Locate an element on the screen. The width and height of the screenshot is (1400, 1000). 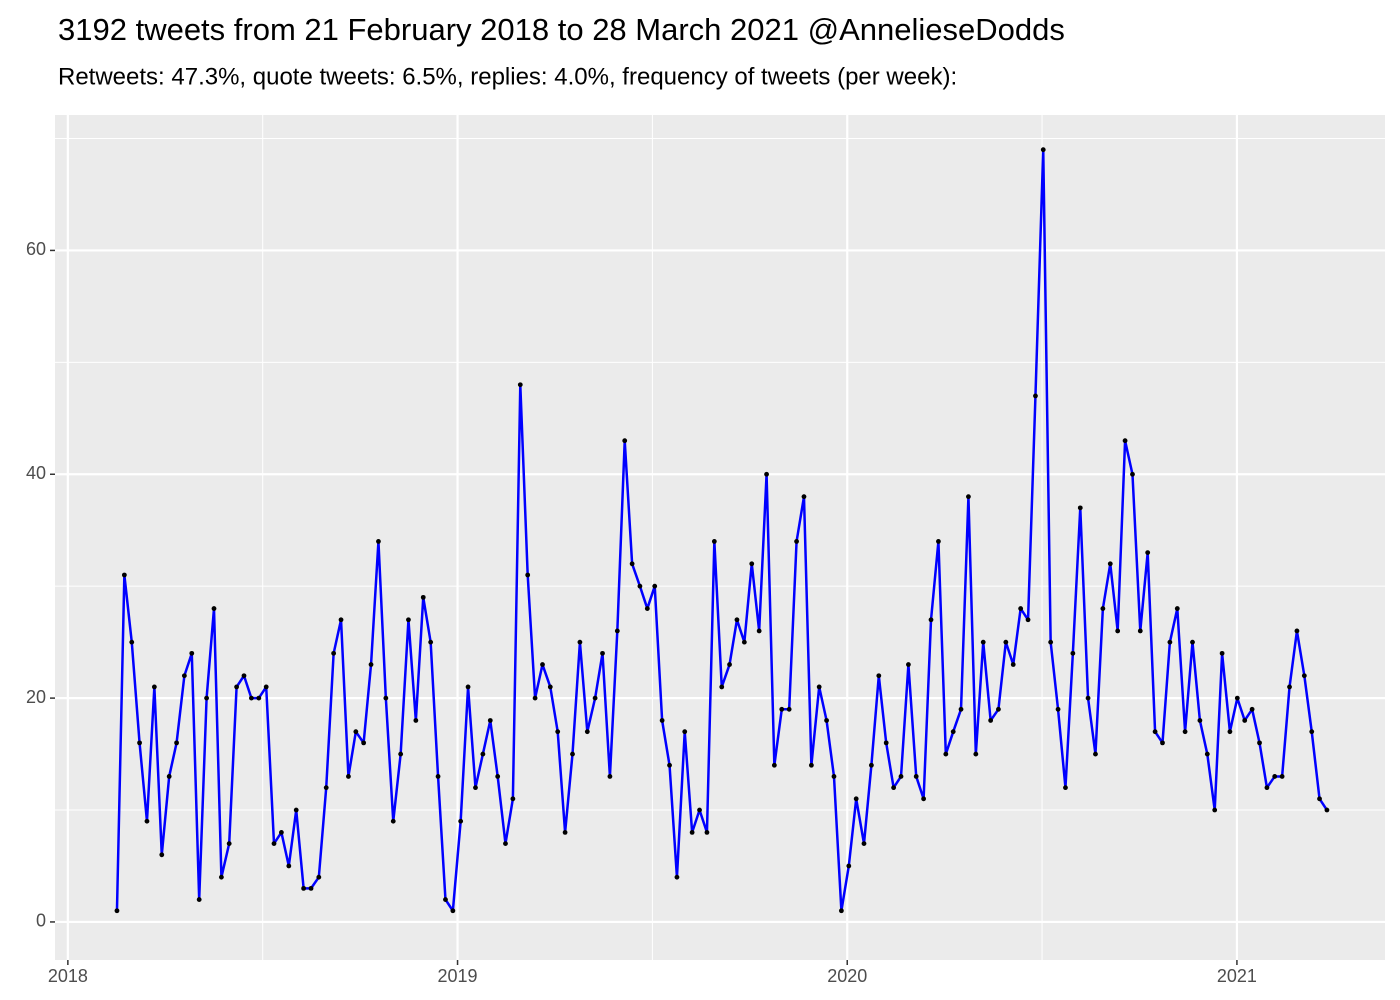
y-tick-label: 60 is located at coordinates (36, 249).